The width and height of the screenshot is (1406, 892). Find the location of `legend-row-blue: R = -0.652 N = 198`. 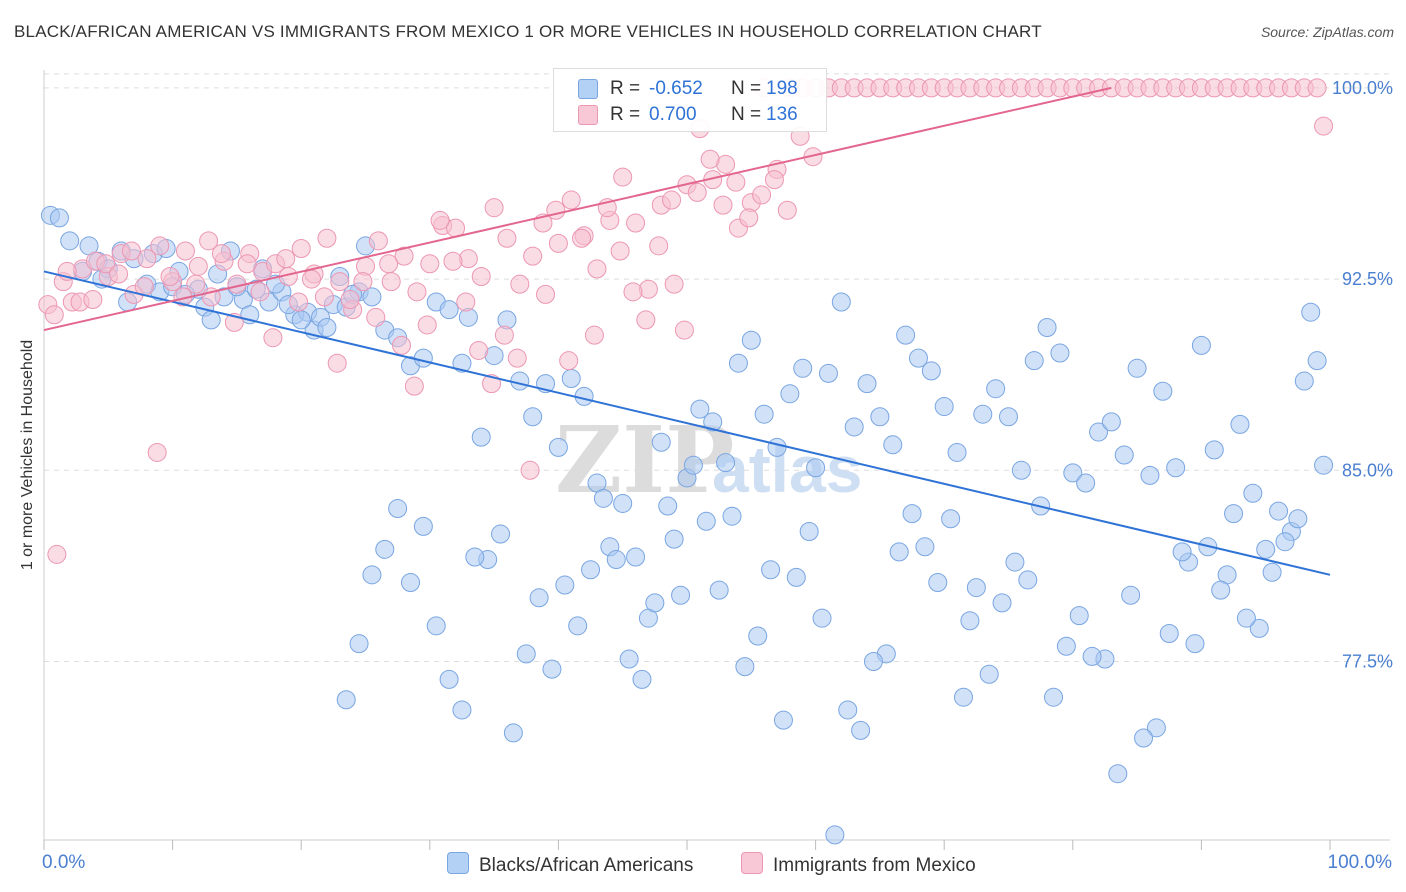

legend-row-blue: R = -0.652 N = 198 is located at coordinates (690, 89).